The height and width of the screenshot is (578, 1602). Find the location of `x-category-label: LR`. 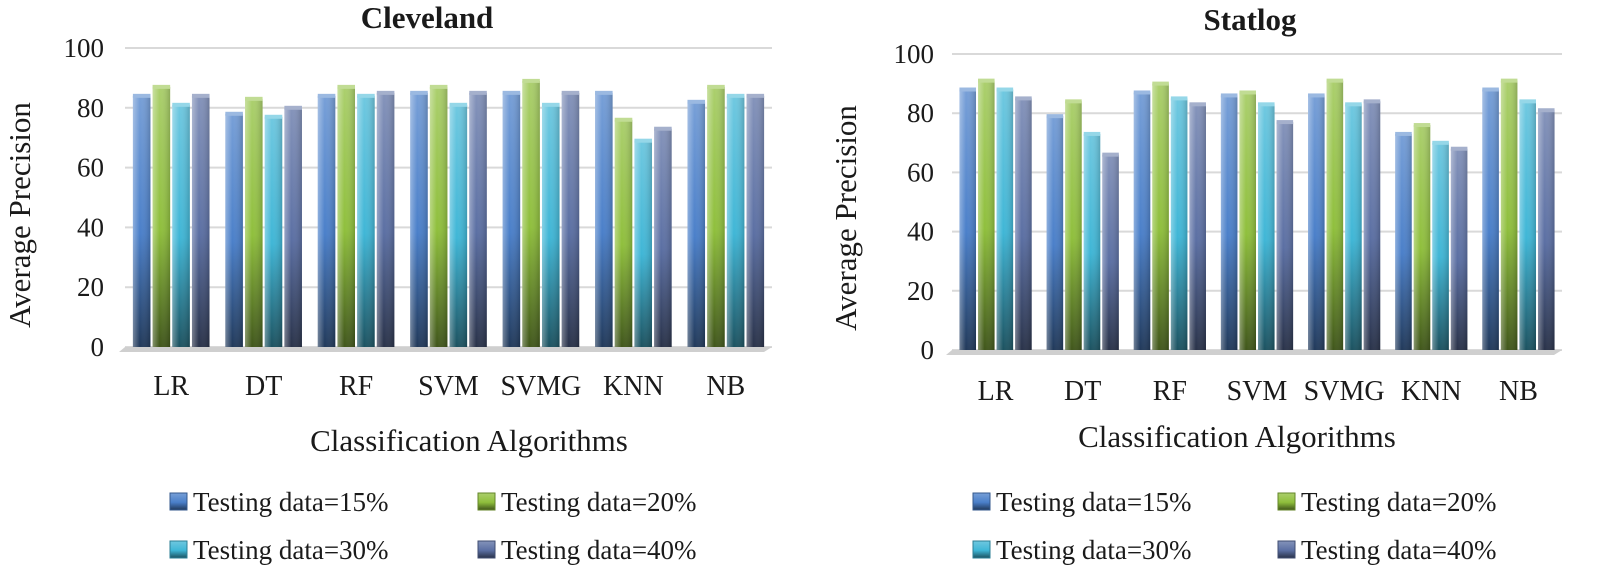

x-category-label: LR is located at coordinates (996, 391).